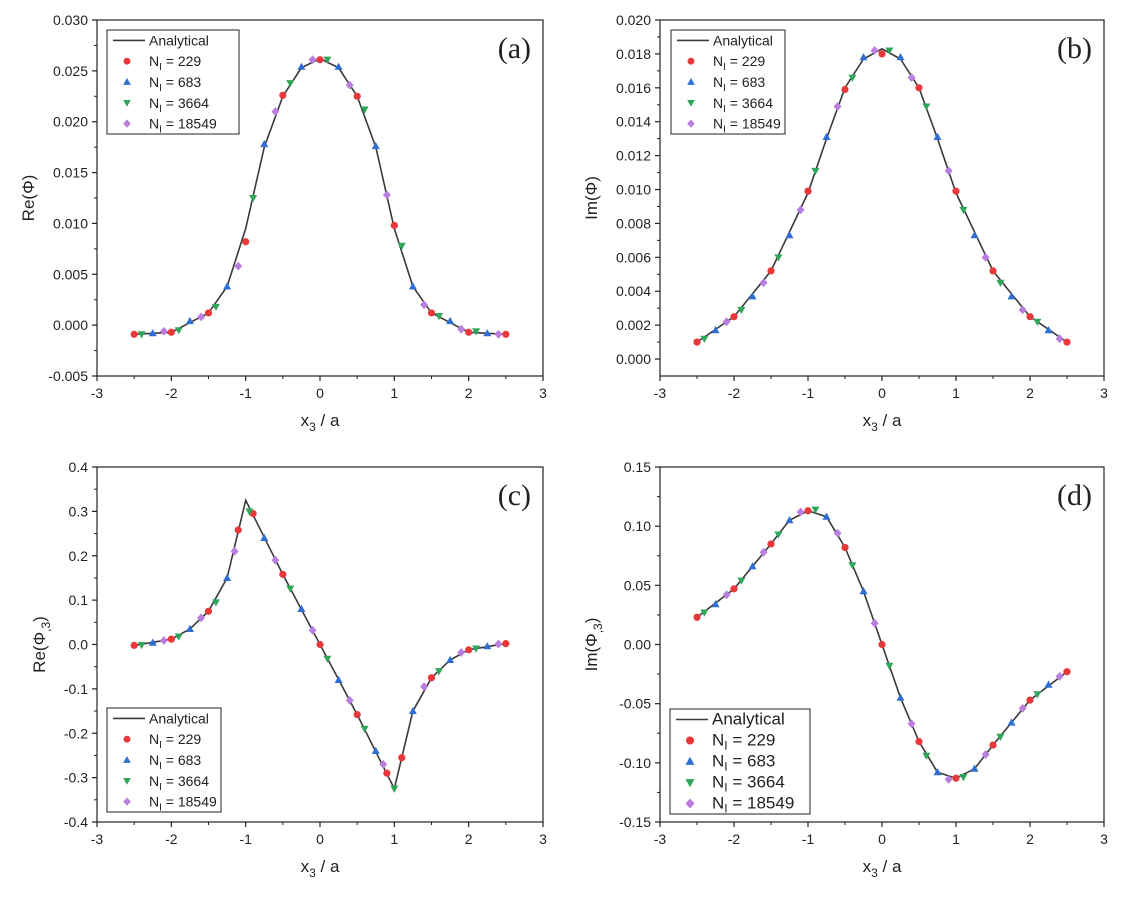 This screenshot has width=1142, height=922. Describe the element at coordinates (1104, 393) in the screenshot. I see `x-tick-label: 3` at that location.